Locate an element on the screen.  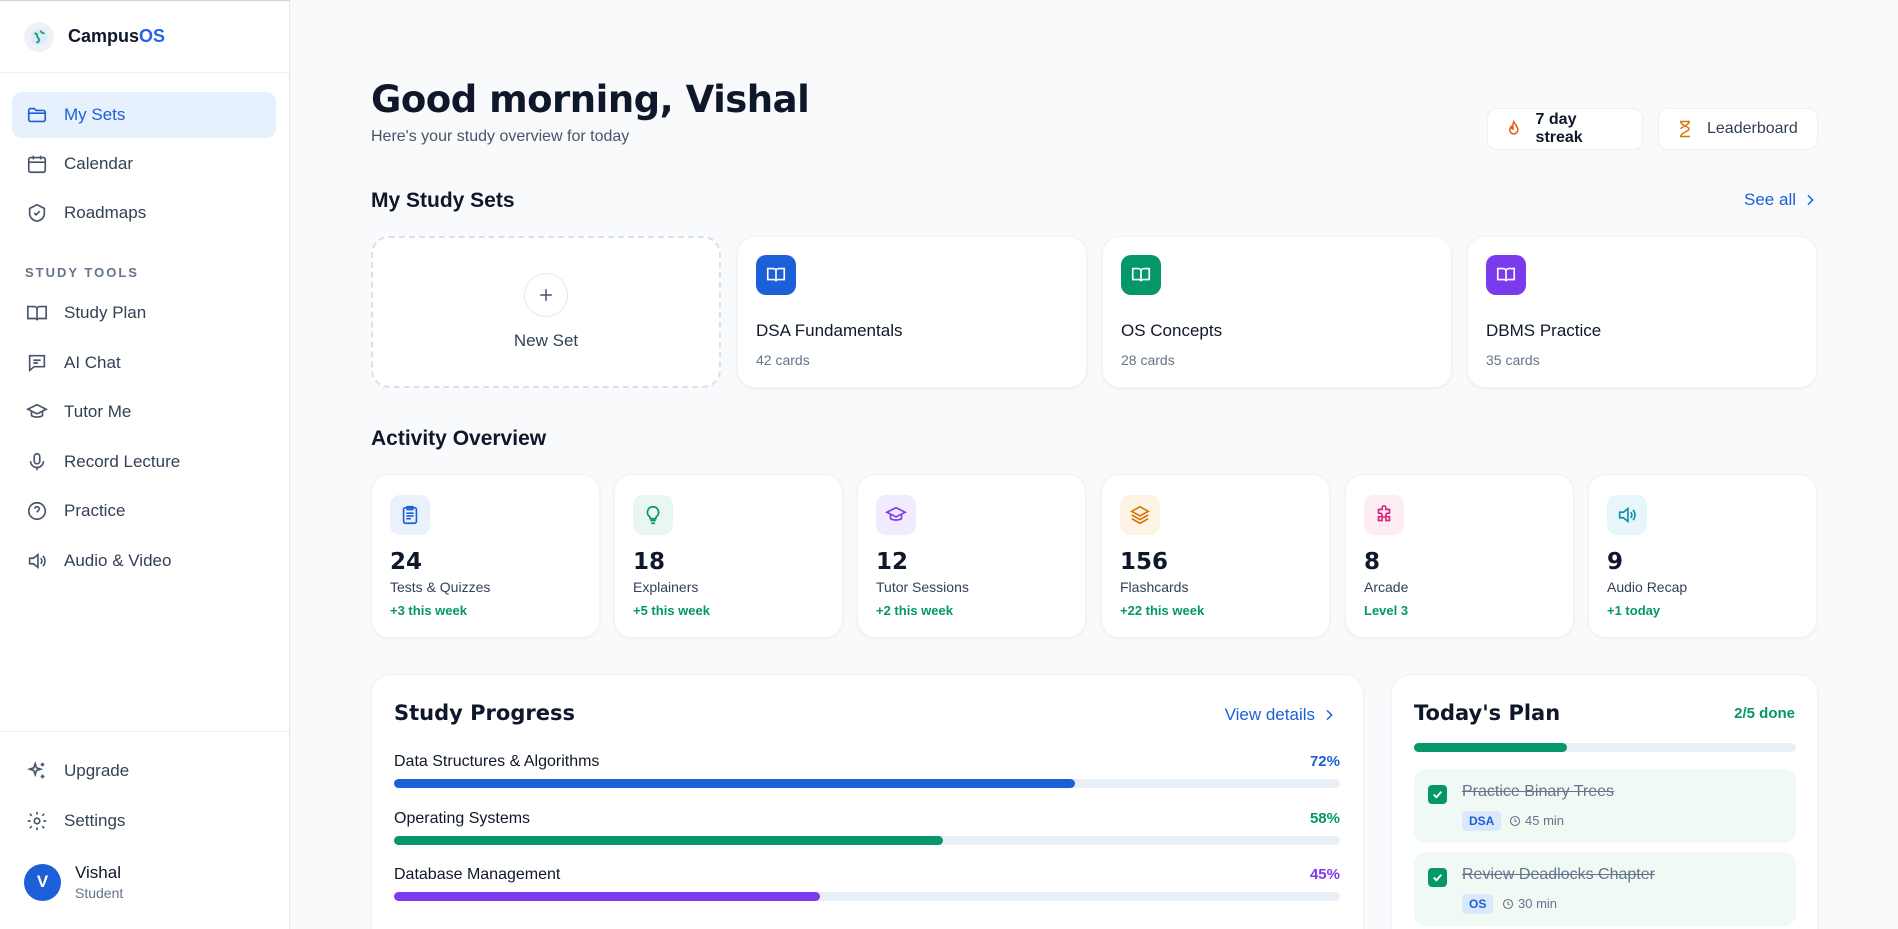
activity-label: Explainers is located at coordinates (666, 587).